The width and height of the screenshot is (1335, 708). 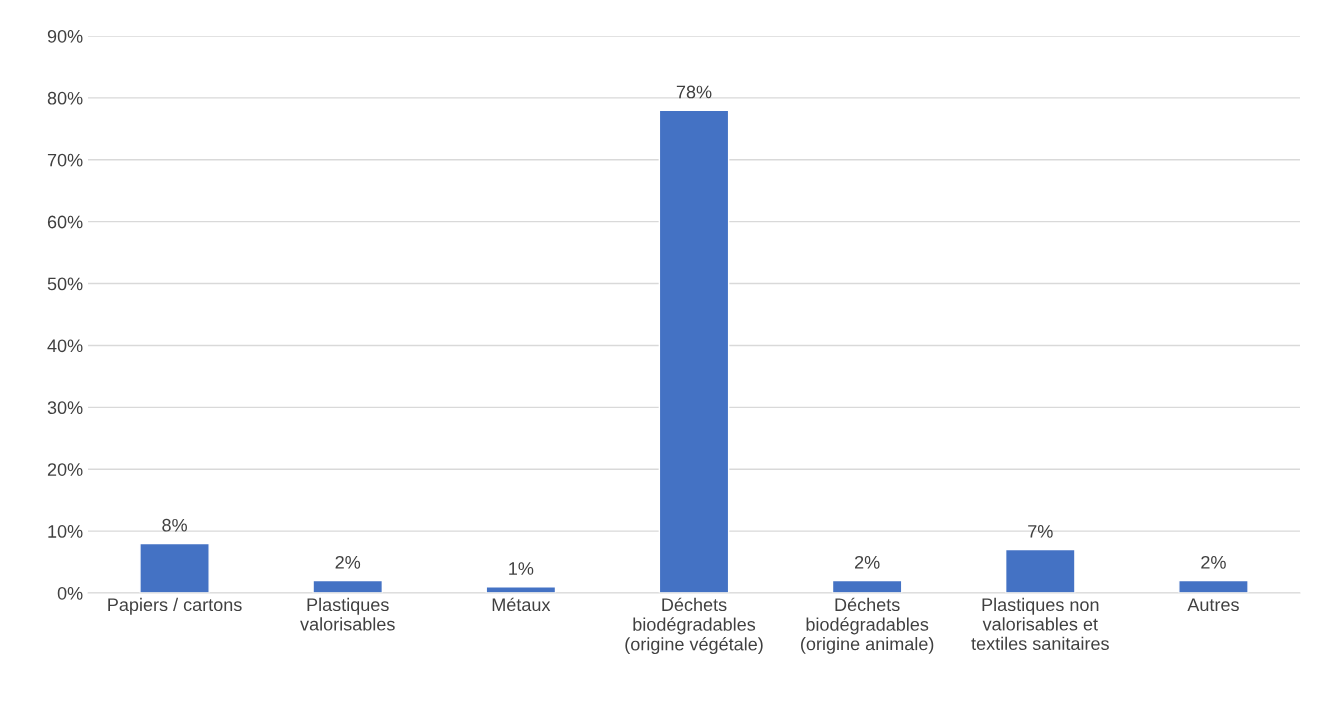 I want to click on y-tick-label: 70%, so click(x=65, y=160).